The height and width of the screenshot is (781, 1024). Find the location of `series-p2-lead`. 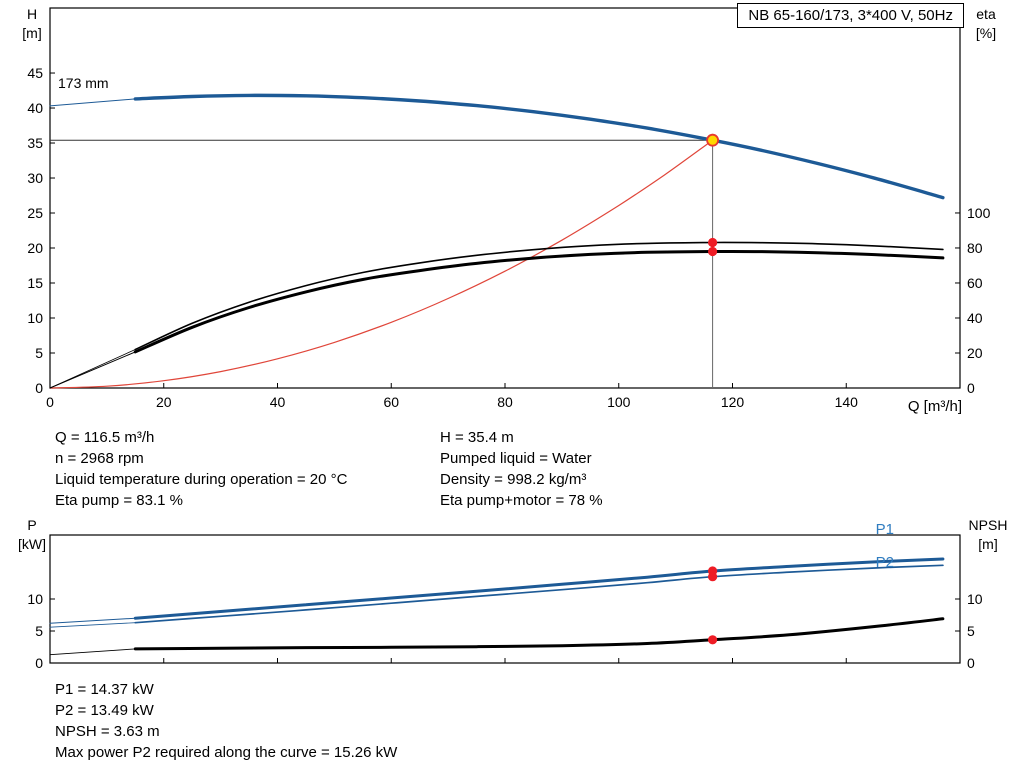

series-p2-lead is located at coordinates (92, 625).